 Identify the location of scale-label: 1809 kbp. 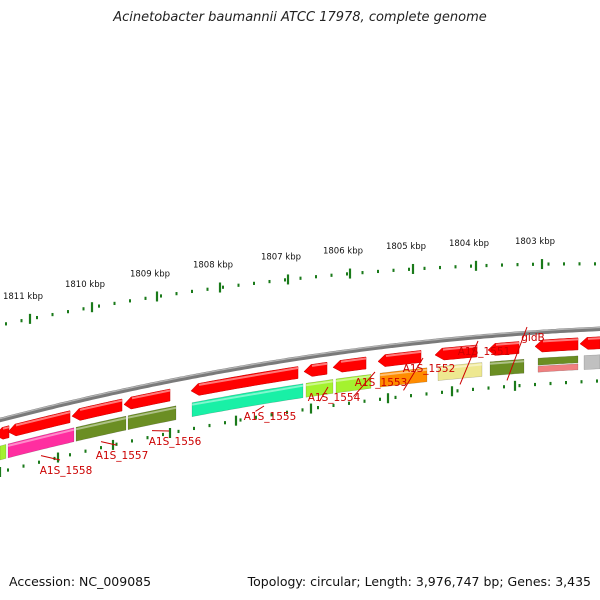
(150, 274).